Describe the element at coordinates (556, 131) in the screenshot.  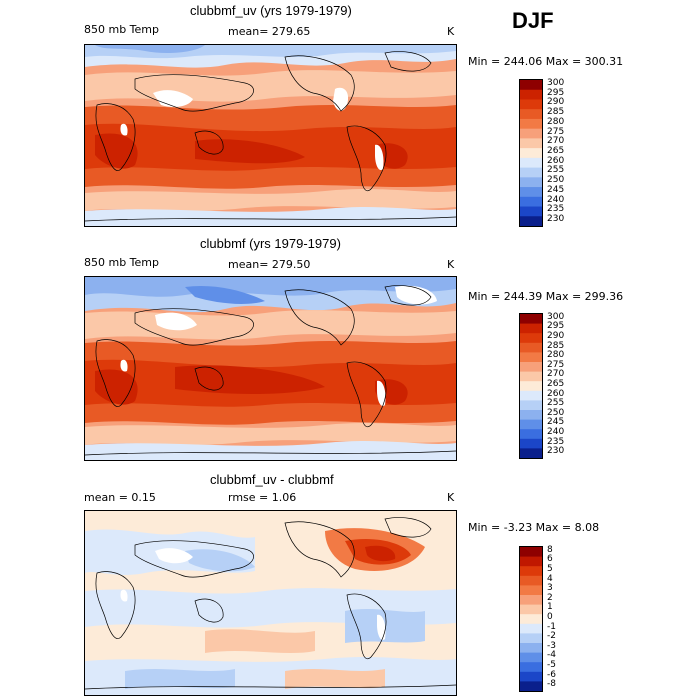
I see `colorbar-tick-label: 275` at that location.